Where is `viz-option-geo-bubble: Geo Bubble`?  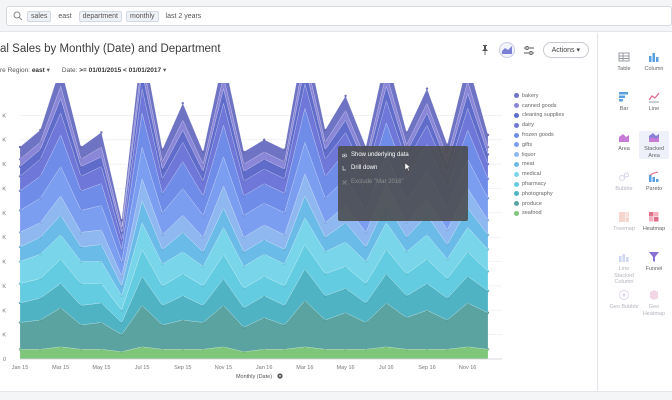
viz-option-geo-bubble: Geo Bubble is located at coordinates (624, 300).